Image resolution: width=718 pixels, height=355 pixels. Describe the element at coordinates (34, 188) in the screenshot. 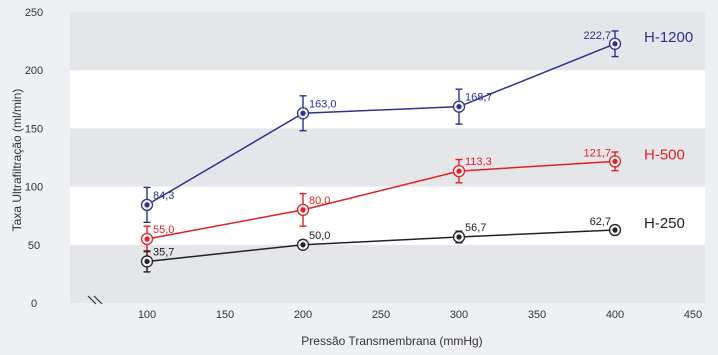

I see `y-tick-label: 100` at that location.